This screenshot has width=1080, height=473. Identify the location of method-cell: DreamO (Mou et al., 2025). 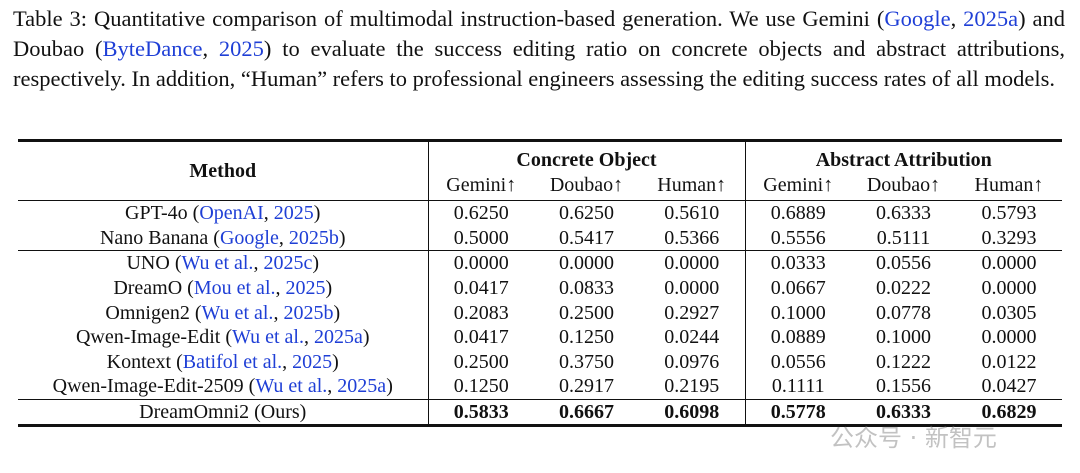
(223, 288).